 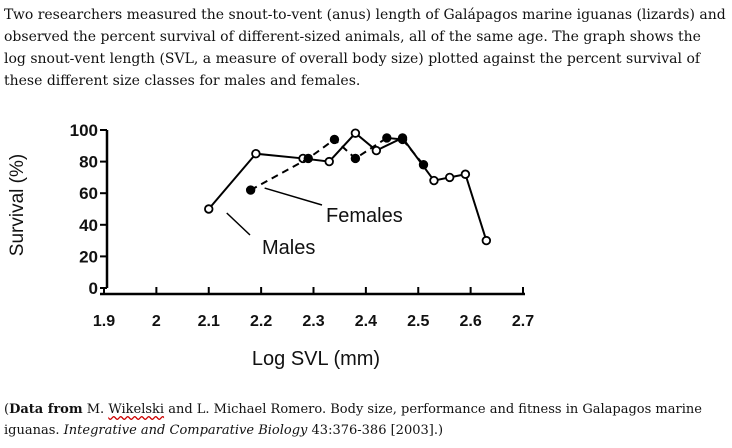 I want to click on series-line-females, so click(x=337, y=163).